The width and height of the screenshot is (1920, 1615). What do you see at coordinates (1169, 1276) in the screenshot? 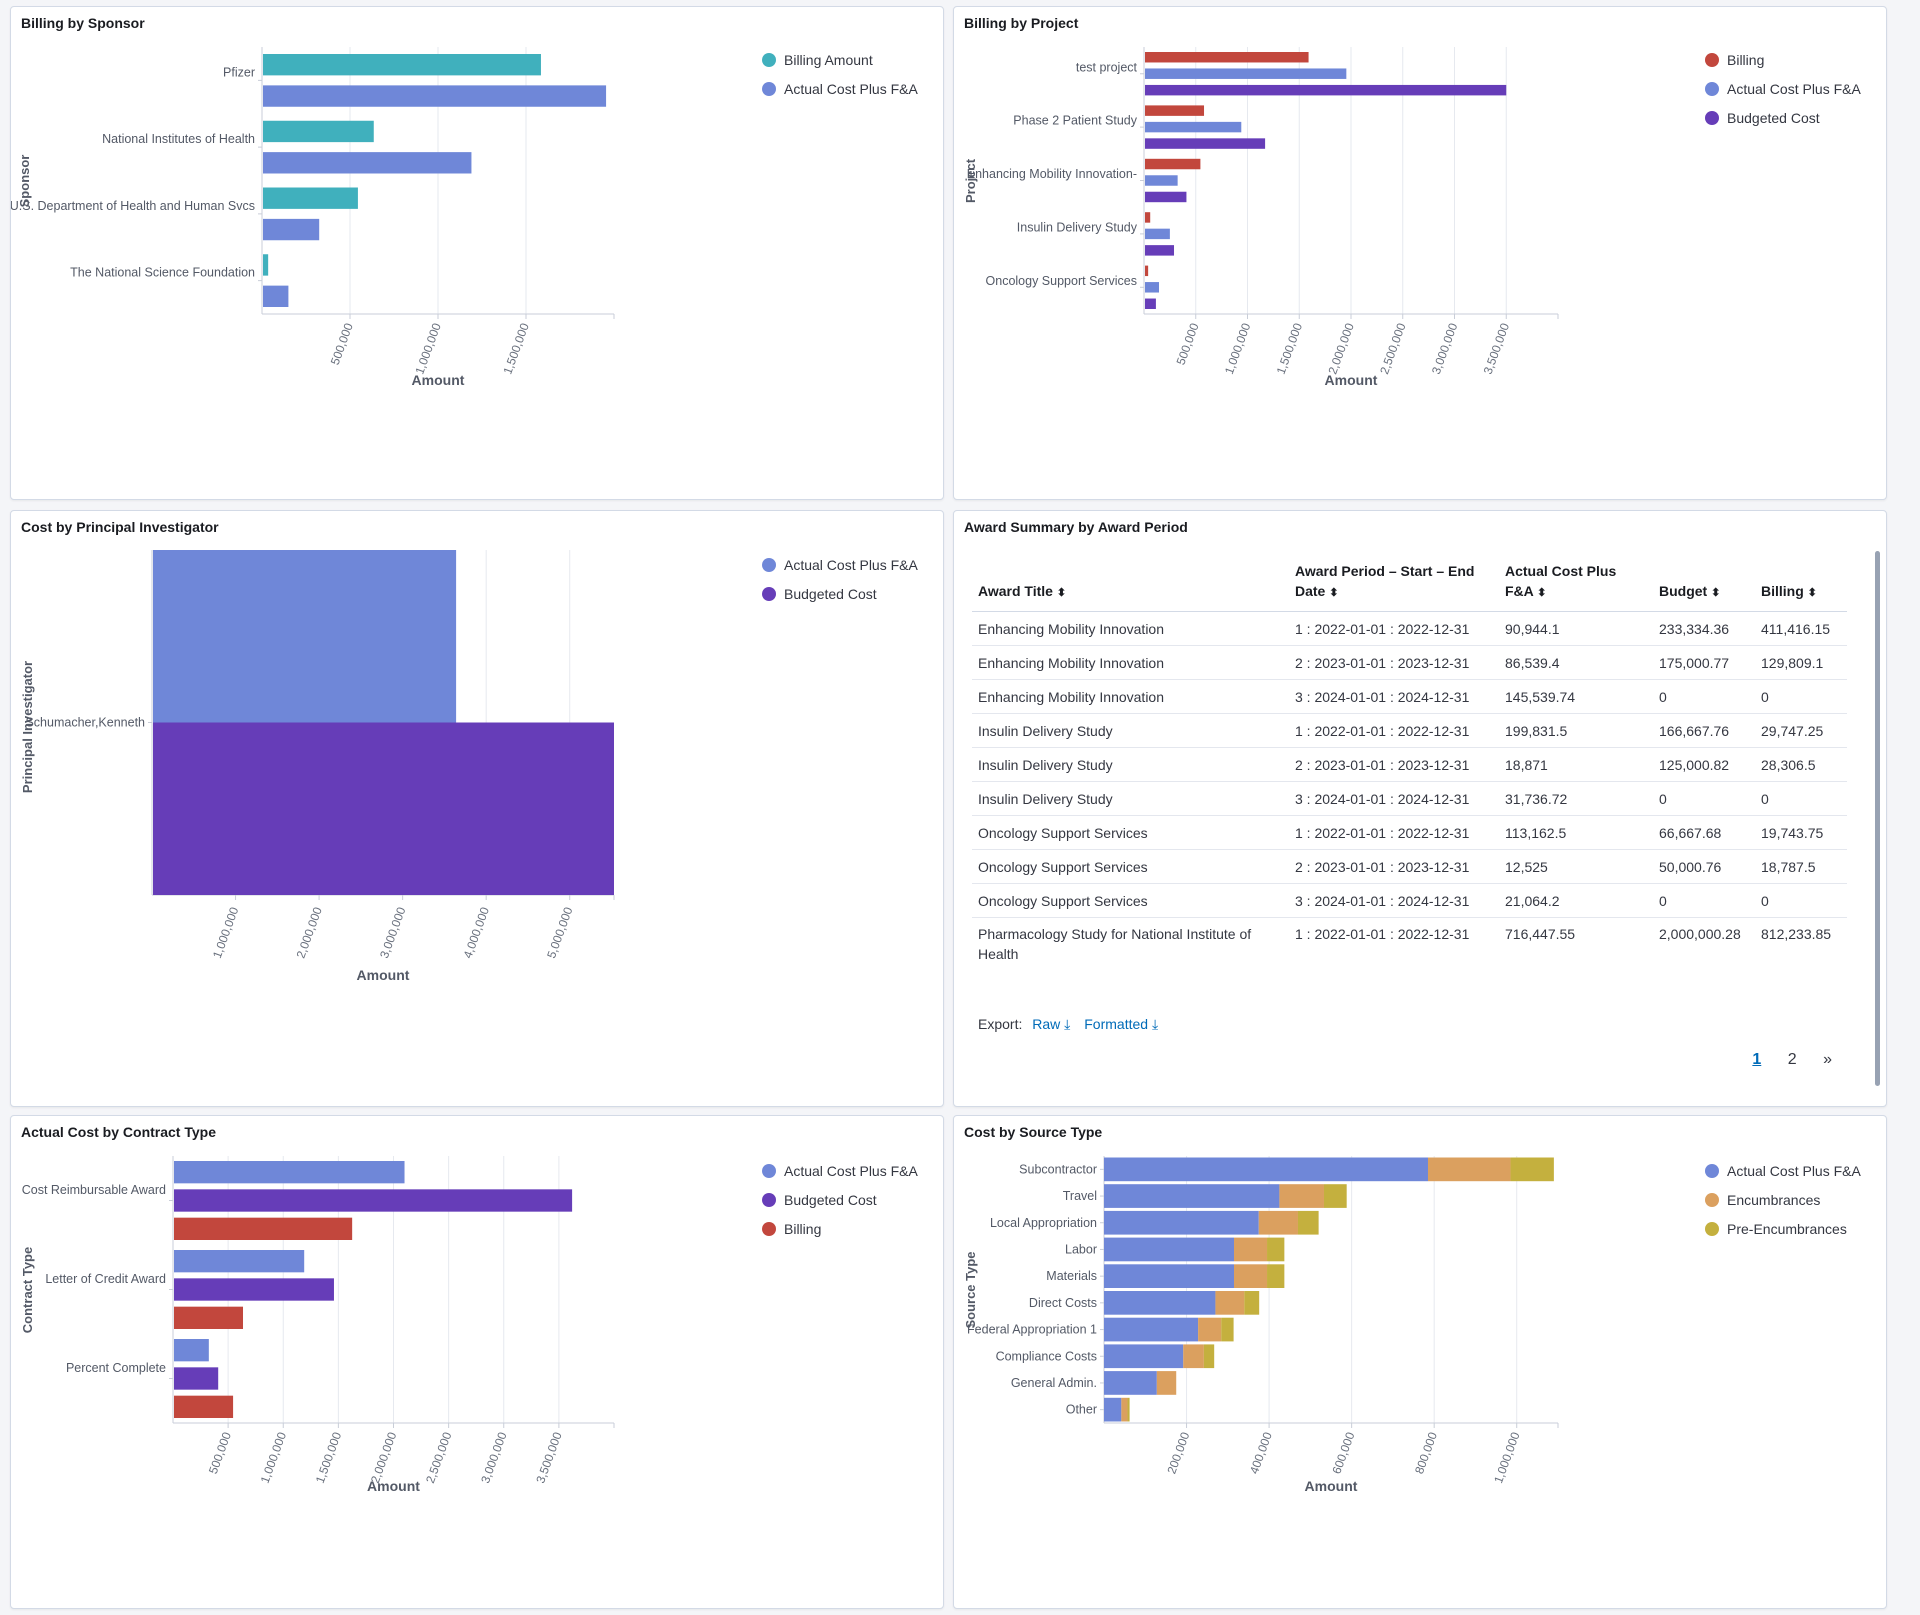
I see `bar-actual-cost-plus-f-a-materials` at bounding box center [1169, 1276].